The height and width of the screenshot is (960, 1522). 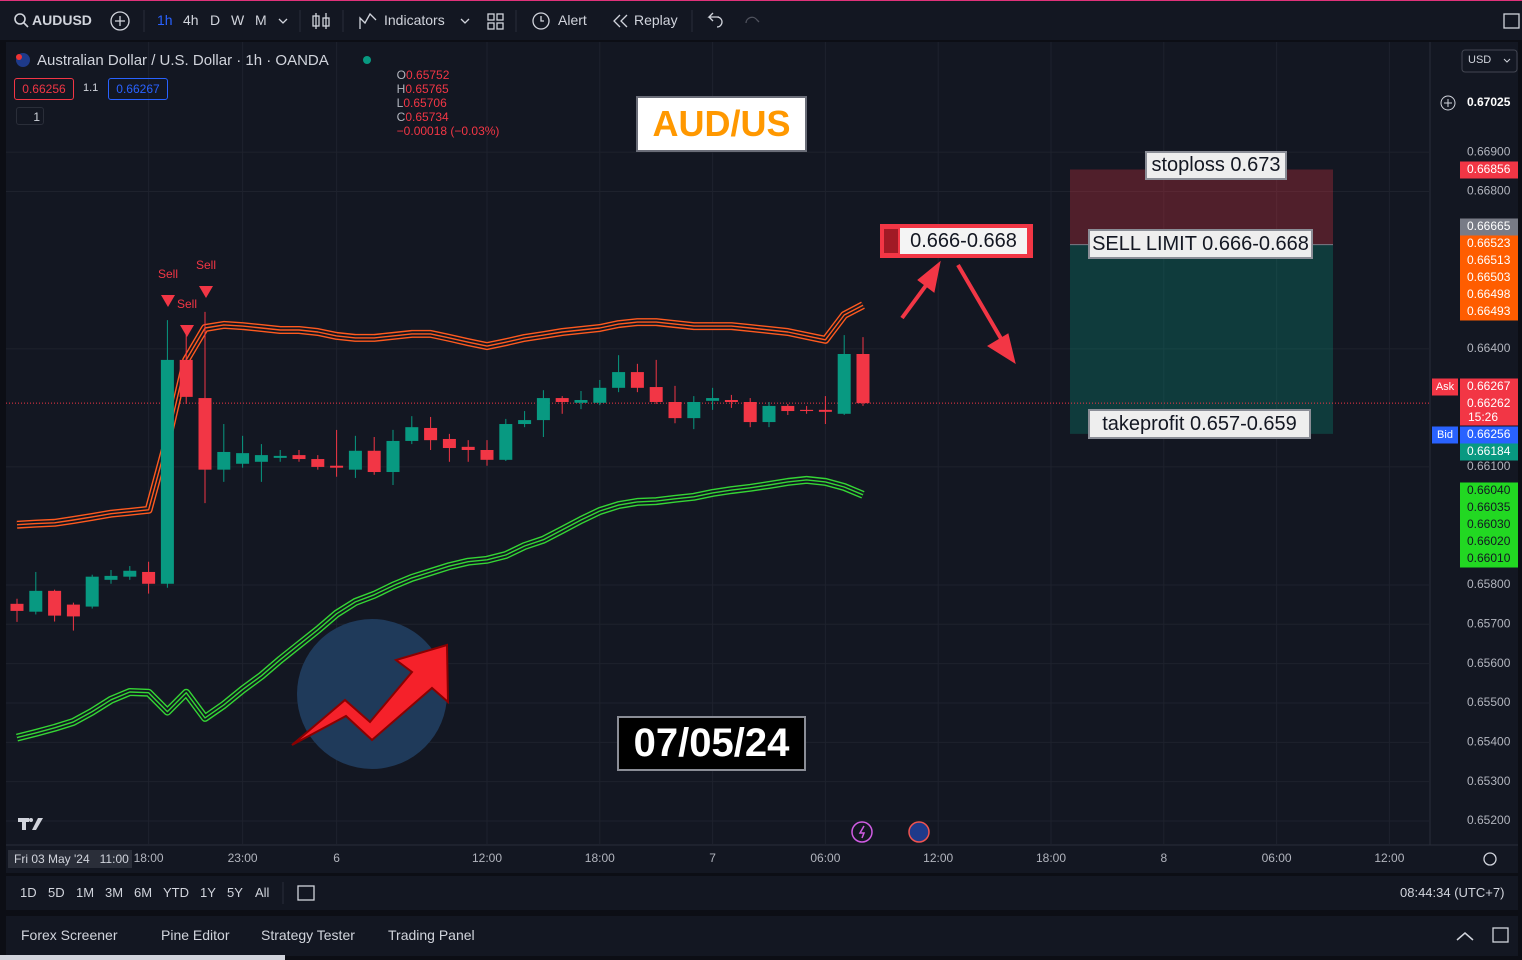 I want to click on range: All, so click(x=262, y=892).